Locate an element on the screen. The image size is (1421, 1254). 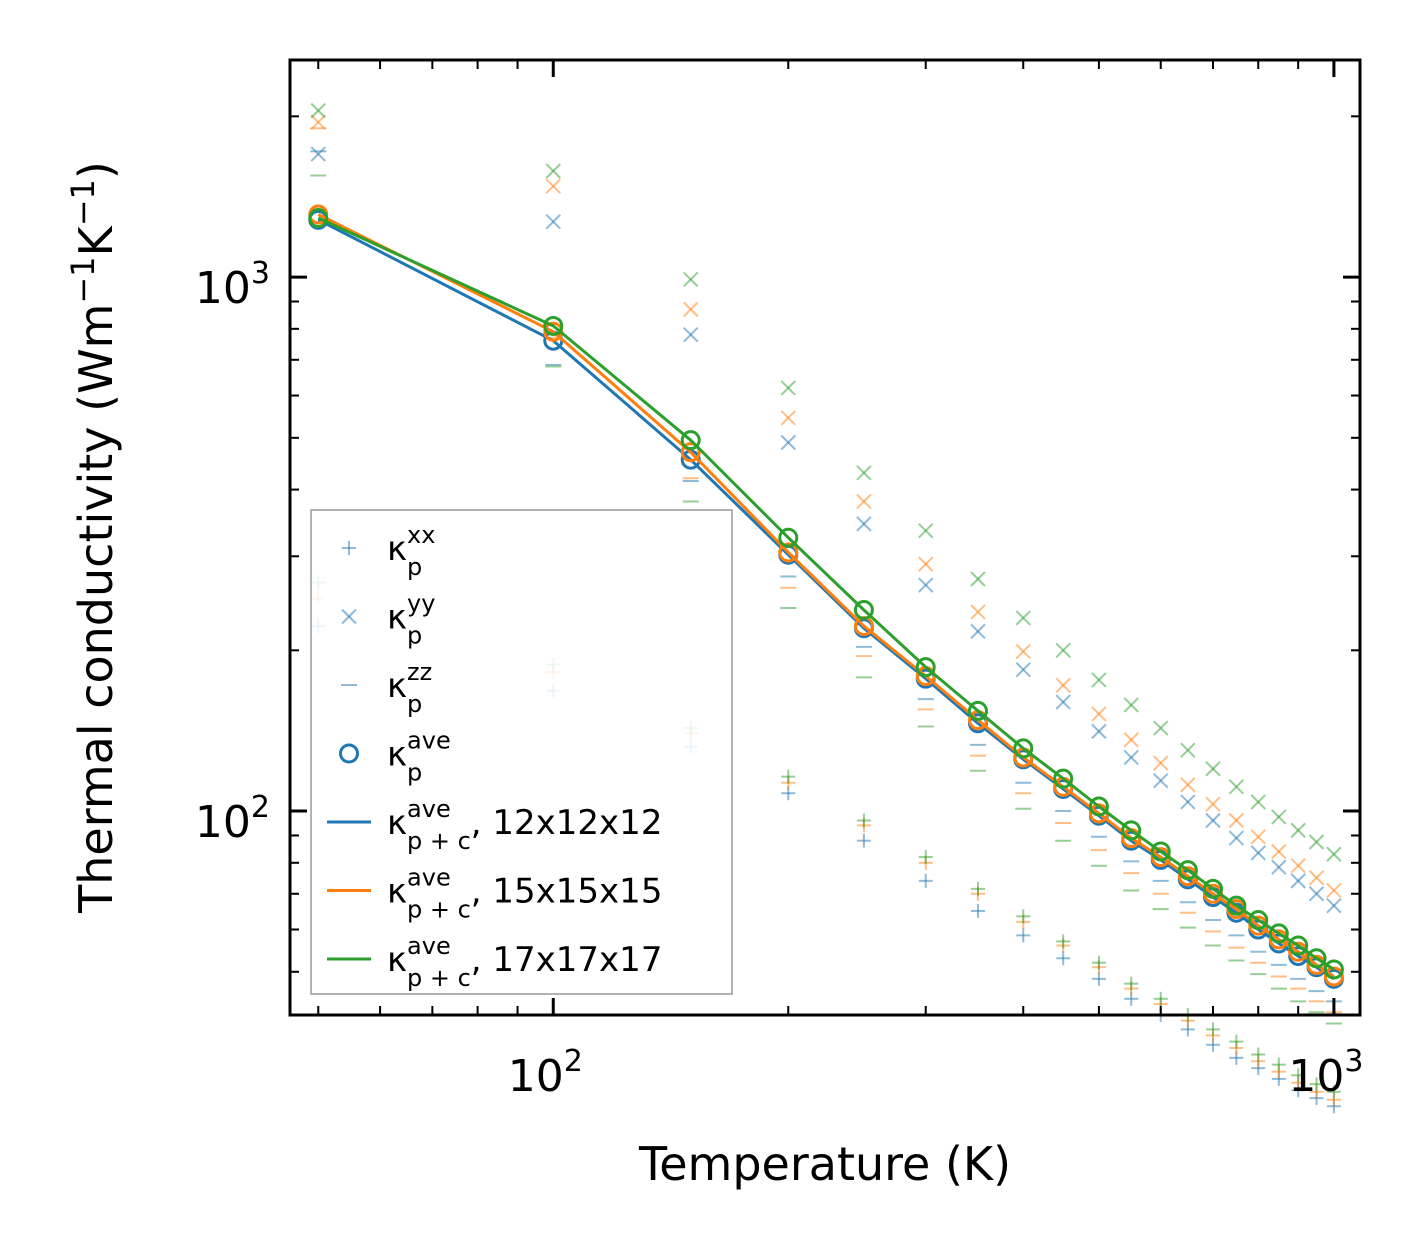
legend-label: κave p is located at coordinates (419, 757).